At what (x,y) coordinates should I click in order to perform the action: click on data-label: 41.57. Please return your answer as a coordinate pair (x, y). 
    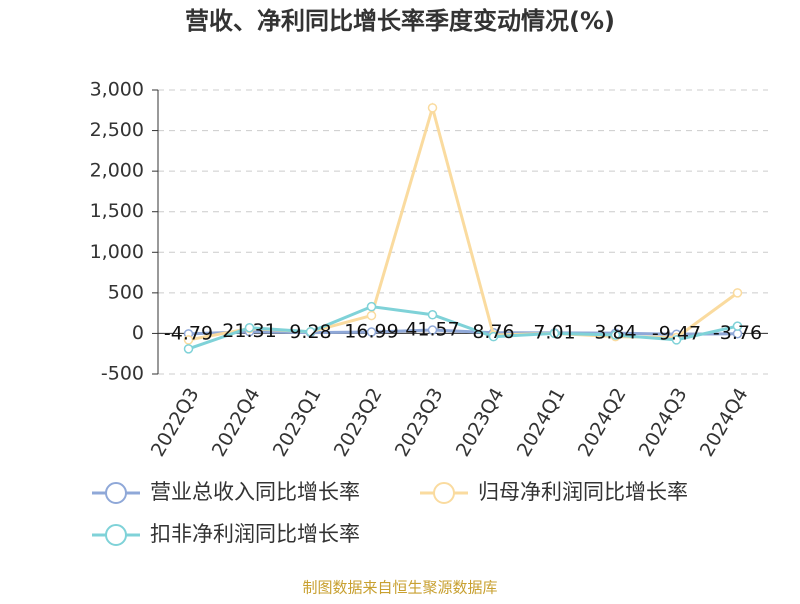
    Looking at the image, I should click on (432, 330).